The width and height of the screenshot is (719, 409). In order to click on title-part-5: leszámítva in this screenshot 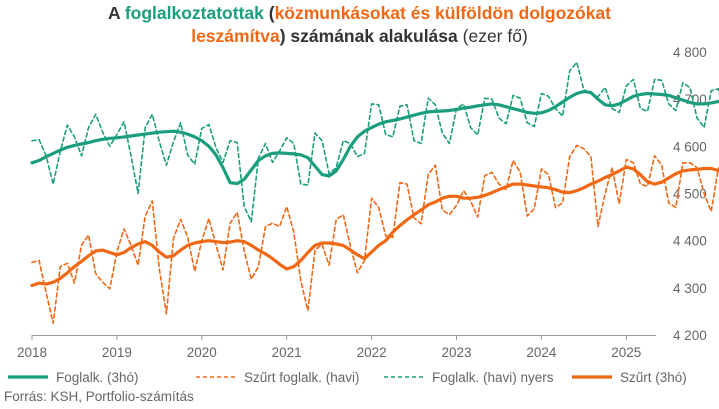, I will do `click(235, 36)`.